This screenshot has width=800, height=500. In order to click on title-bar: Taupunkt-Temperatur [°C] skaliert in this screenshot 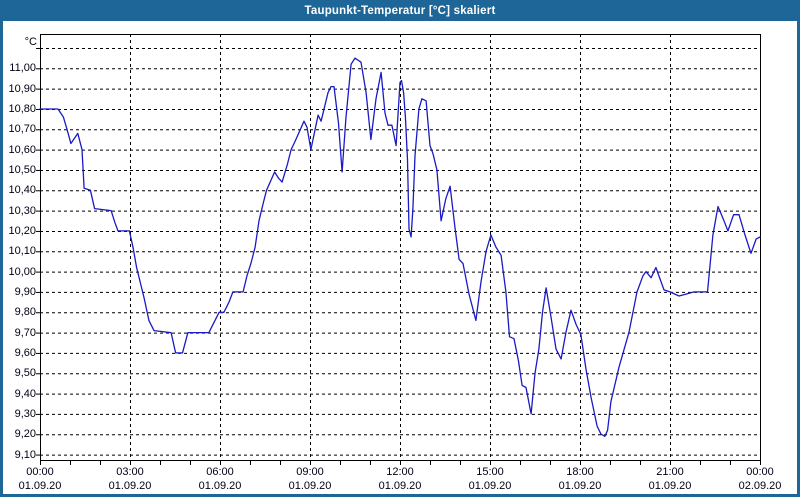, I will do `click(400, 10)`.